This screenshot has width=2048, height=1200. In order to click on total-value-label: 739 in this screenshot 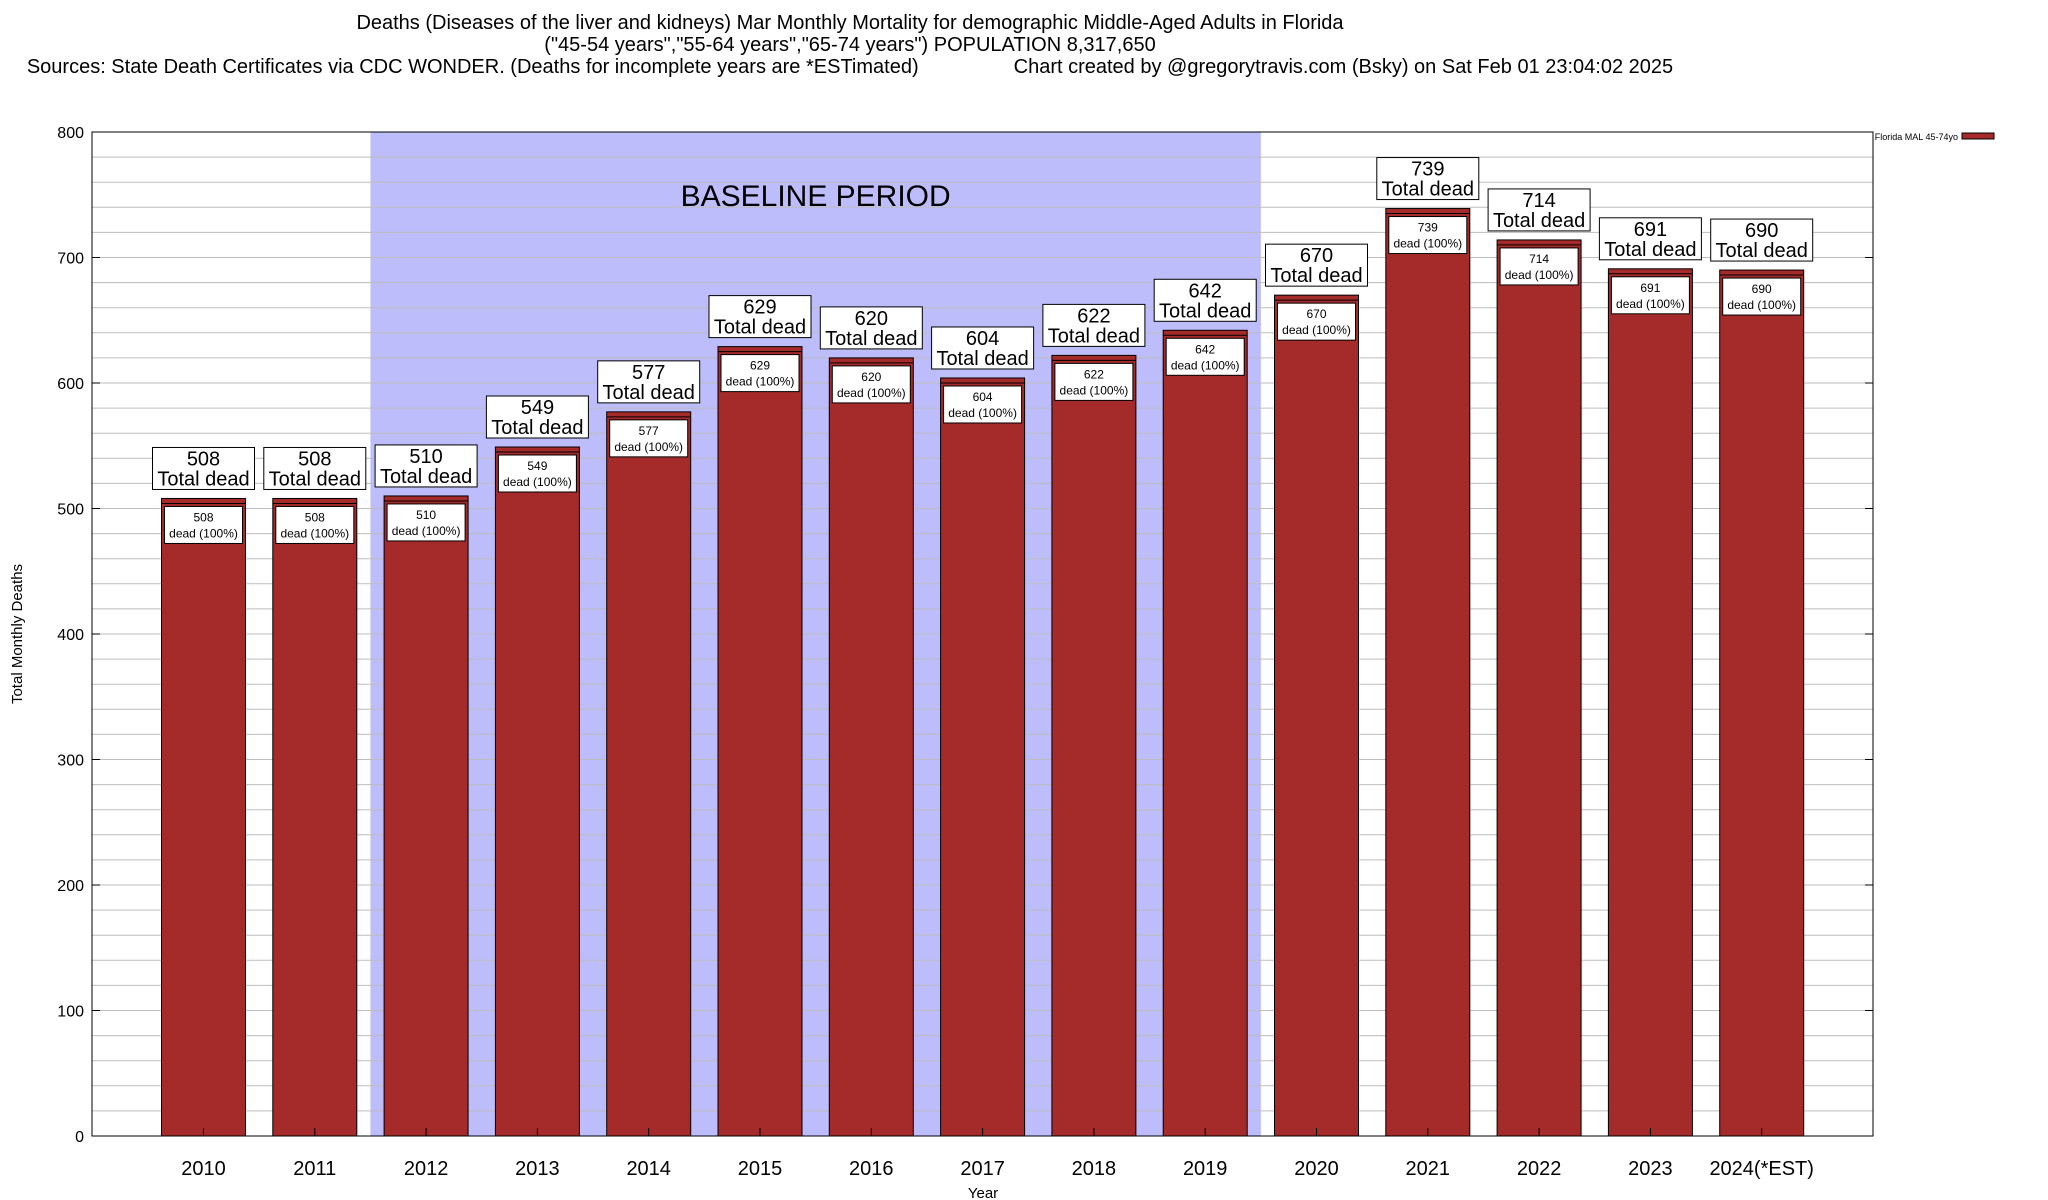, I will do `click(1427, 170)`.